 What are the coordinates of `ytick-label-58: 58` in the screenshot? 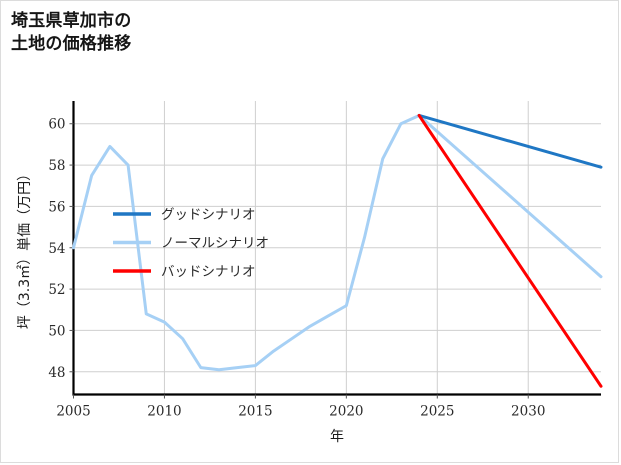 It's located at (56, 166).